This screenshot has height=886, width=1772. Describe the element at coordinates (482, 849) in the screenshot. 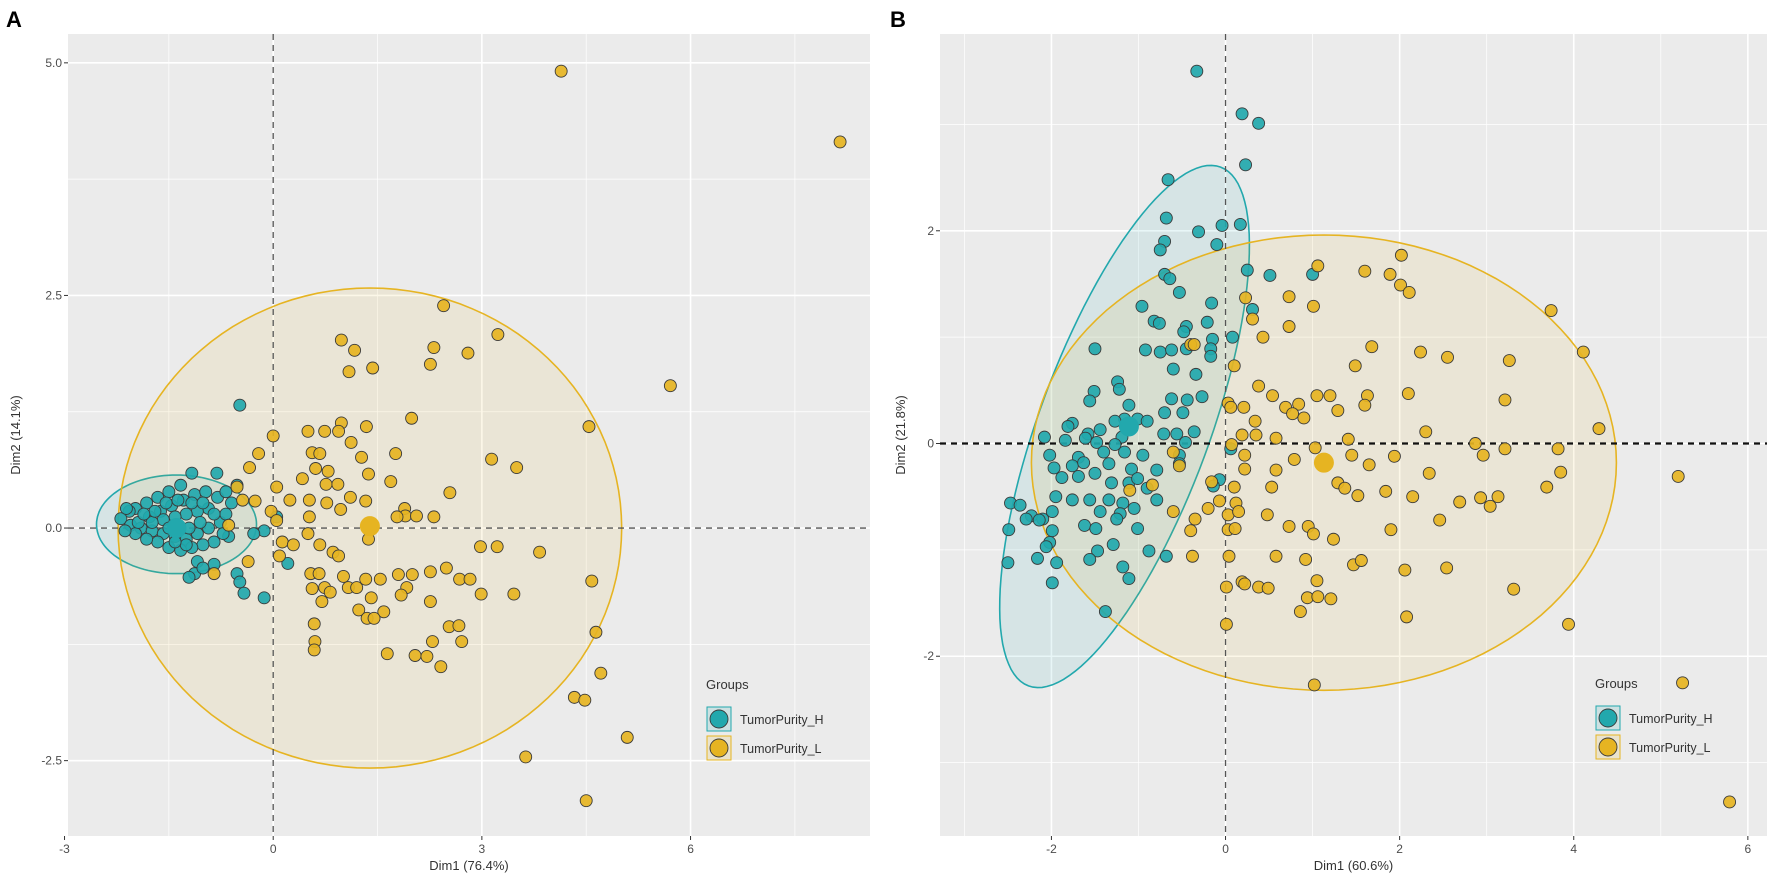

I see `x-tick-label: 3` at that location.